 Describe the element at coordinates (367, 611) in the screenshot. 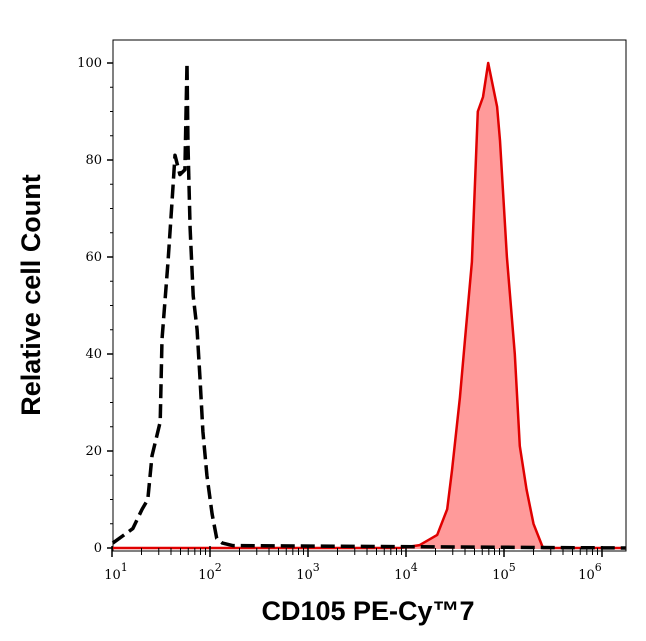

I see `x-axis-label: CD105 PE-Cy™7` at that location.